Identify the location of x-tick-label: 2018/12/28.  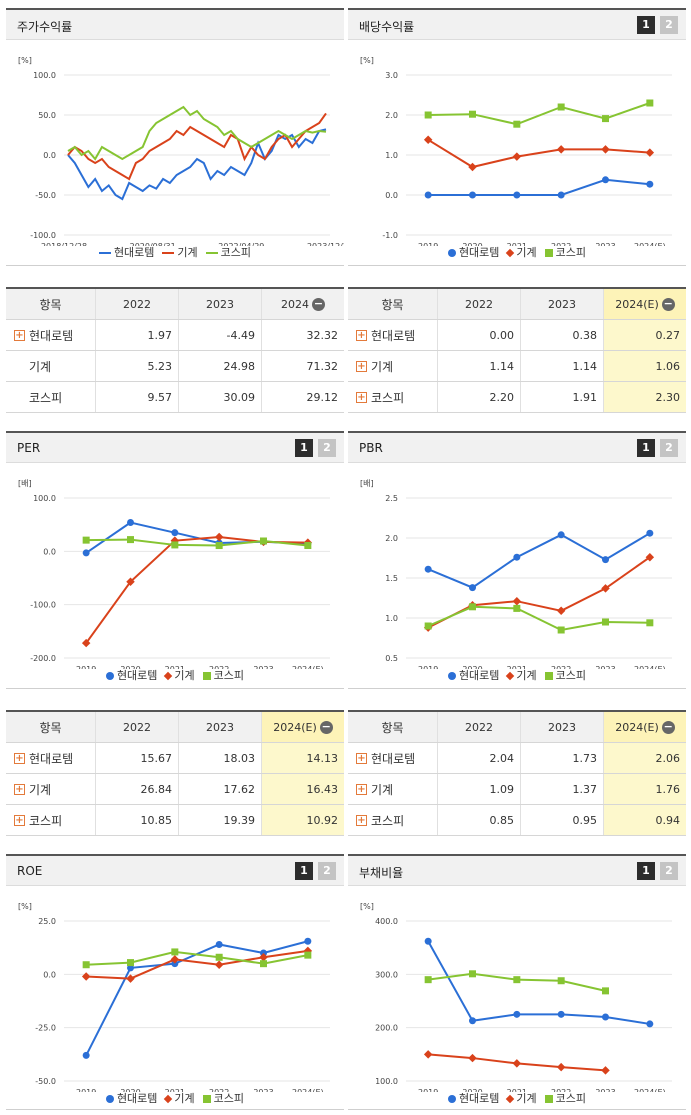
(64, 244).